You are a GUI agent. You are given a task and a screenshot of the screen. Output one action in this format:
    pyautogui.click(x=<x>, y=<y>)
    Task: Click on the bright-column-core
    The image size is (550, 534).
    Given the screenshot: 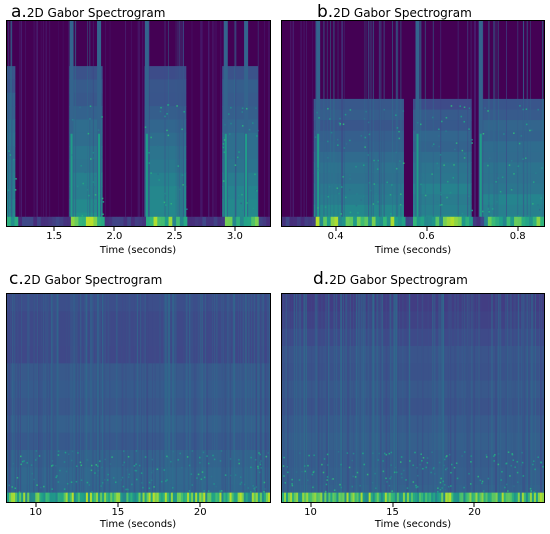 What is the action you would take?
    pyautogui.click(x=246, y=179)
    